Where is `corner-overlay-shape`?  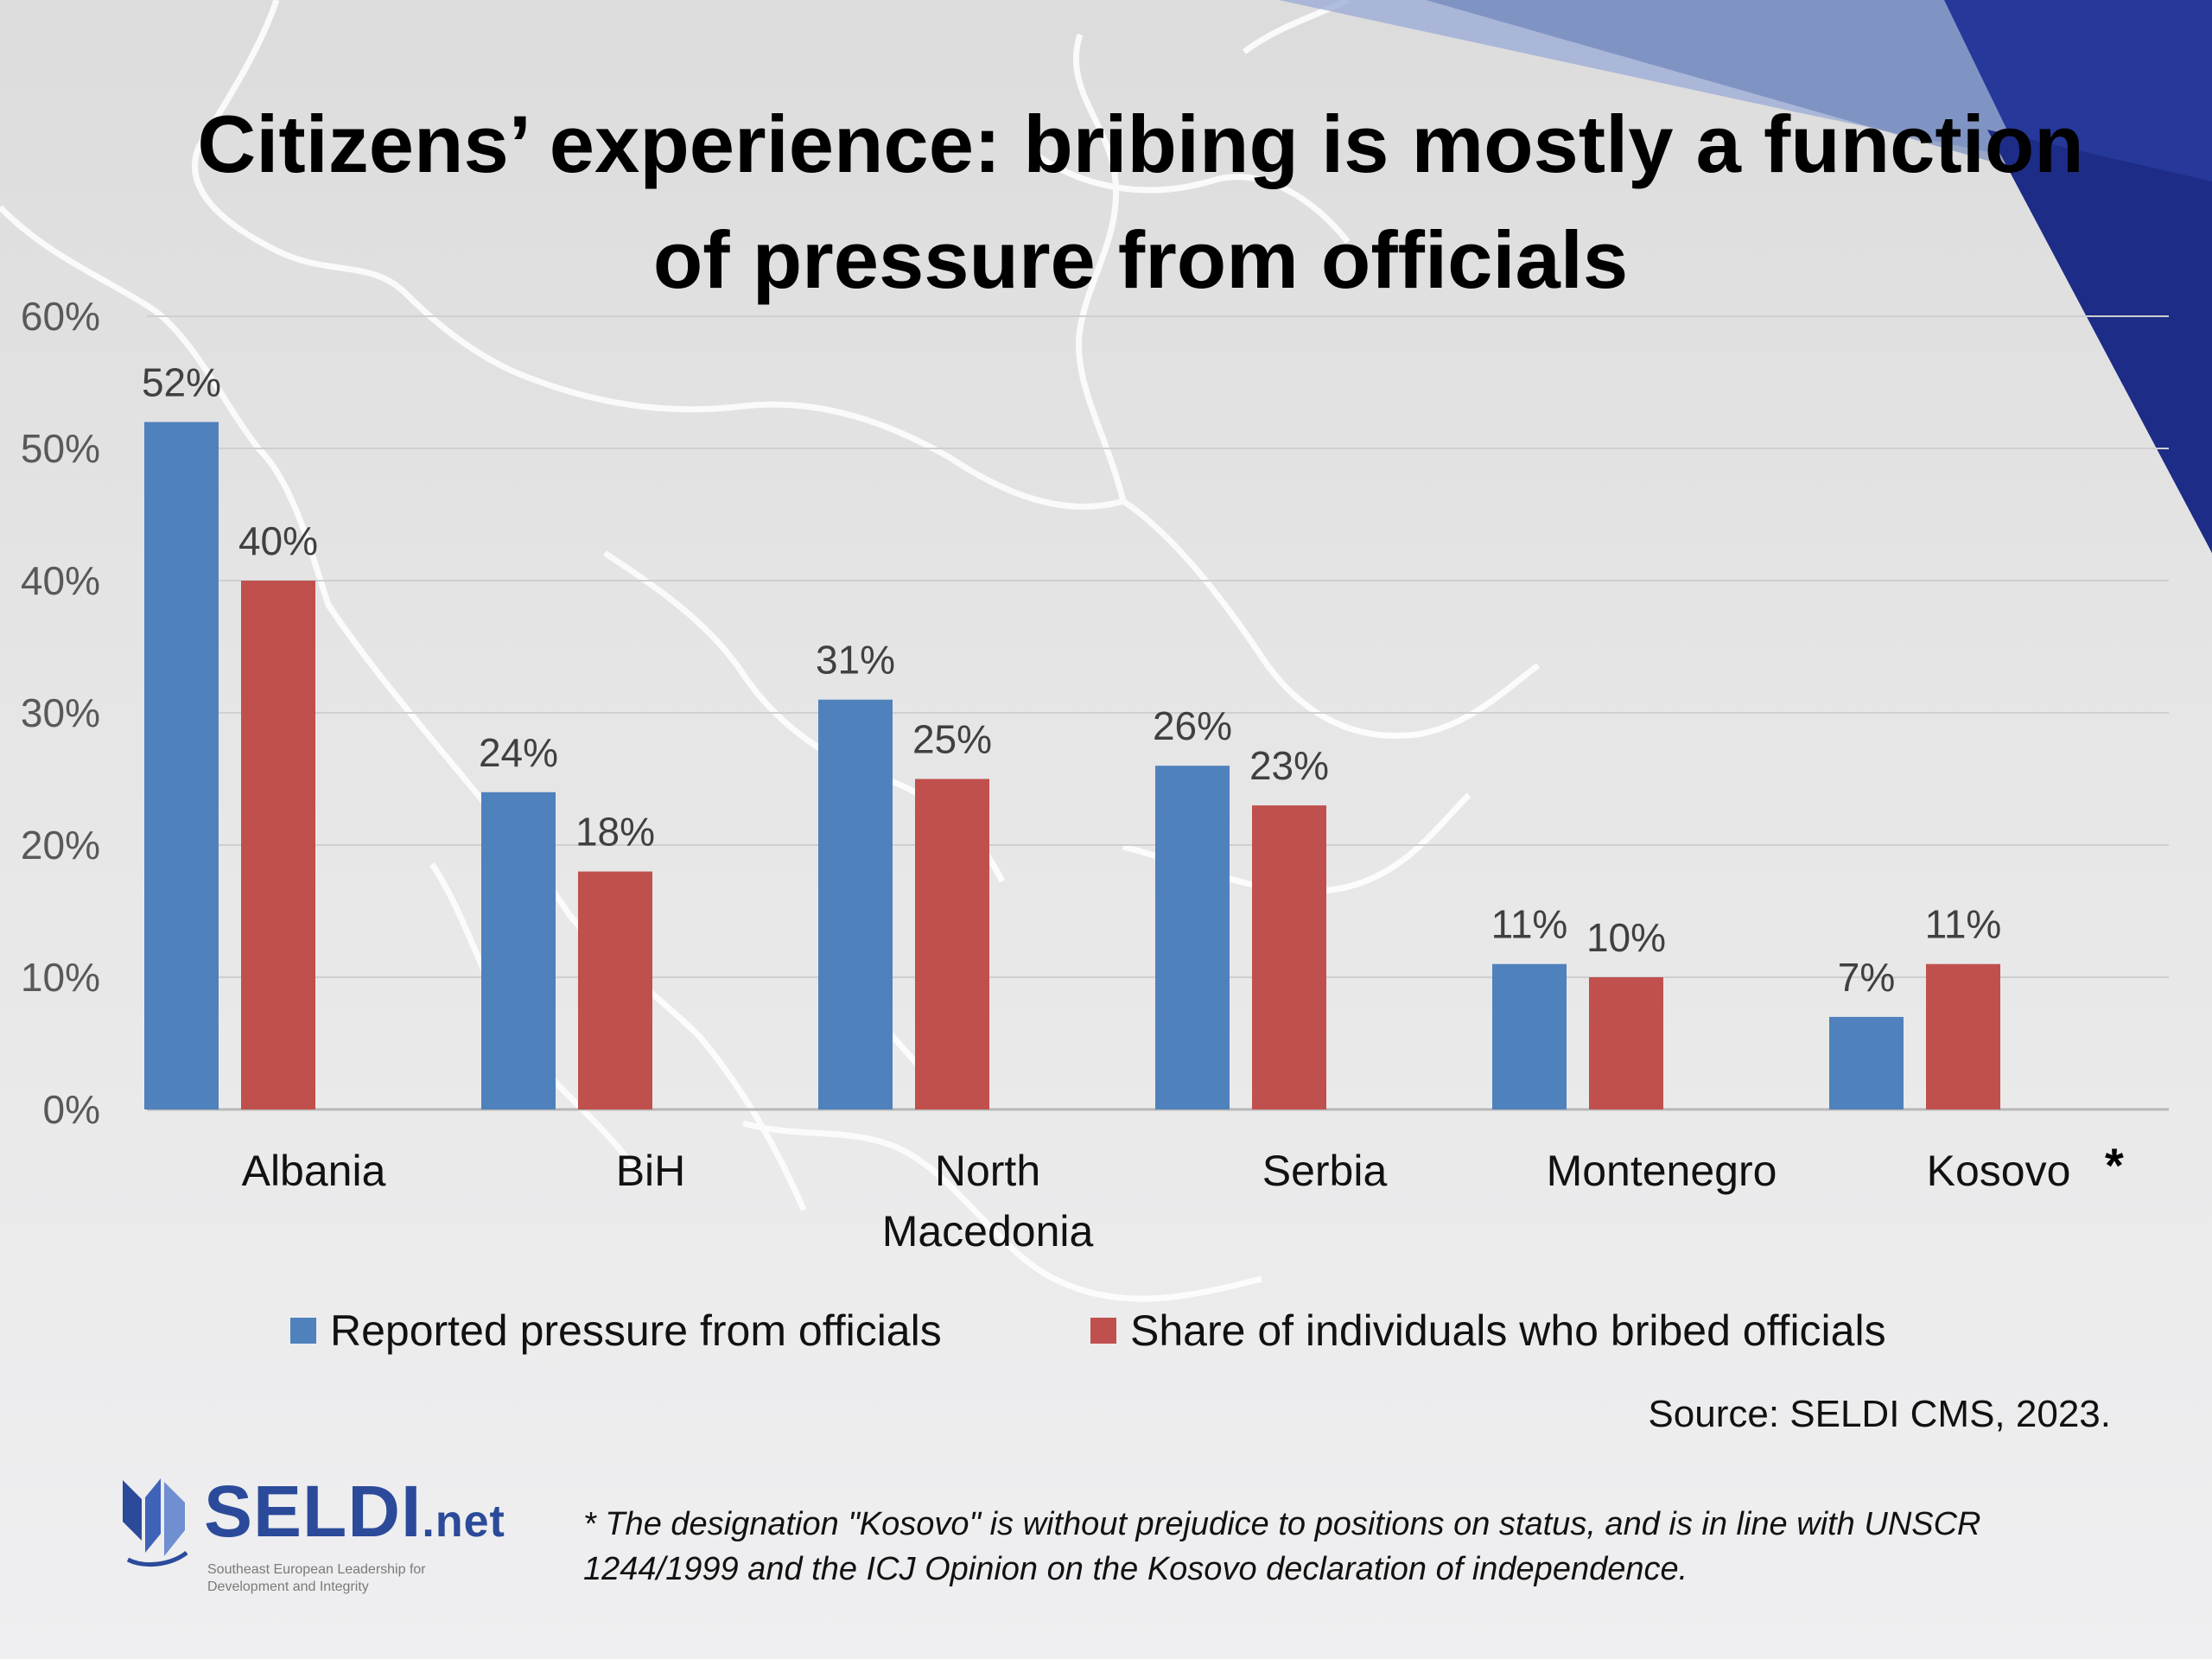 corner-overlay-shape is located at coordinates (2099, 341).